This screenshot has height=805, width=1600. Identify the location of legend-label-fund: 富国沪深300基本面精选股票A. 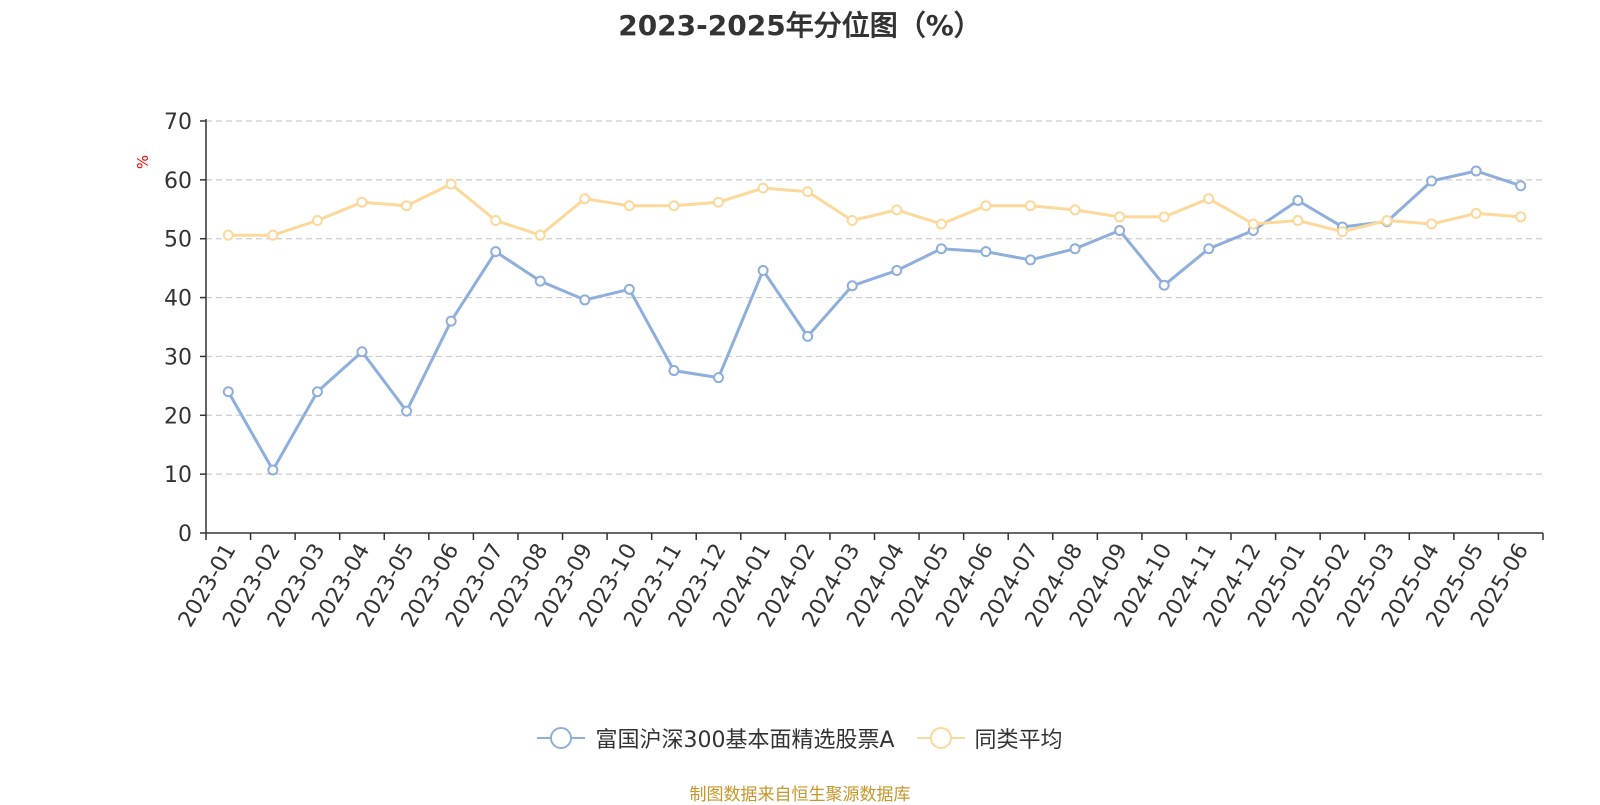
(745, 740).